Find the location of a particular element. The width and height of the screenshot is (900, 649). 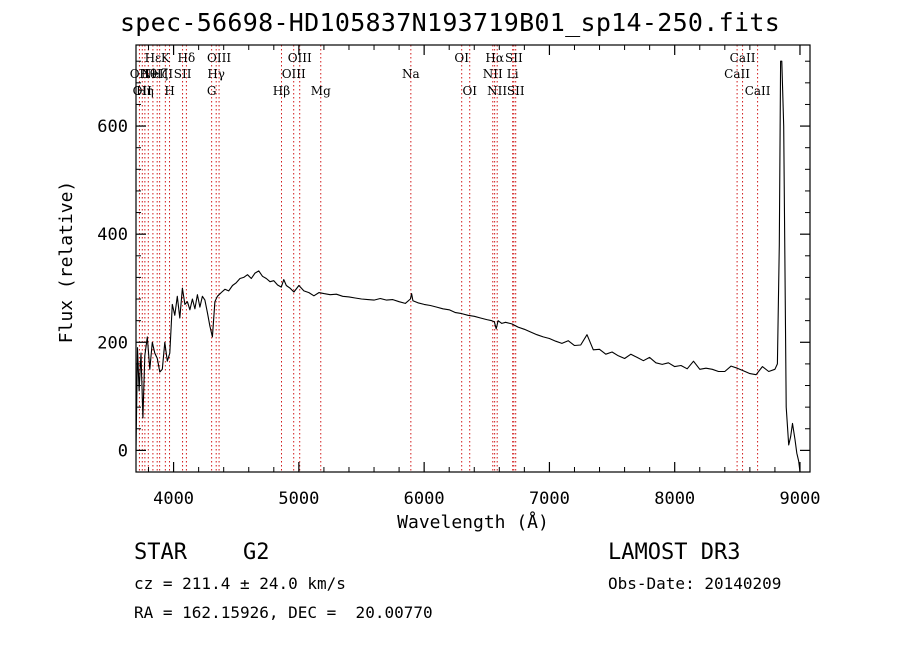

x-axis-label: Wavelength (Å) is located at coordinates (473, 522).